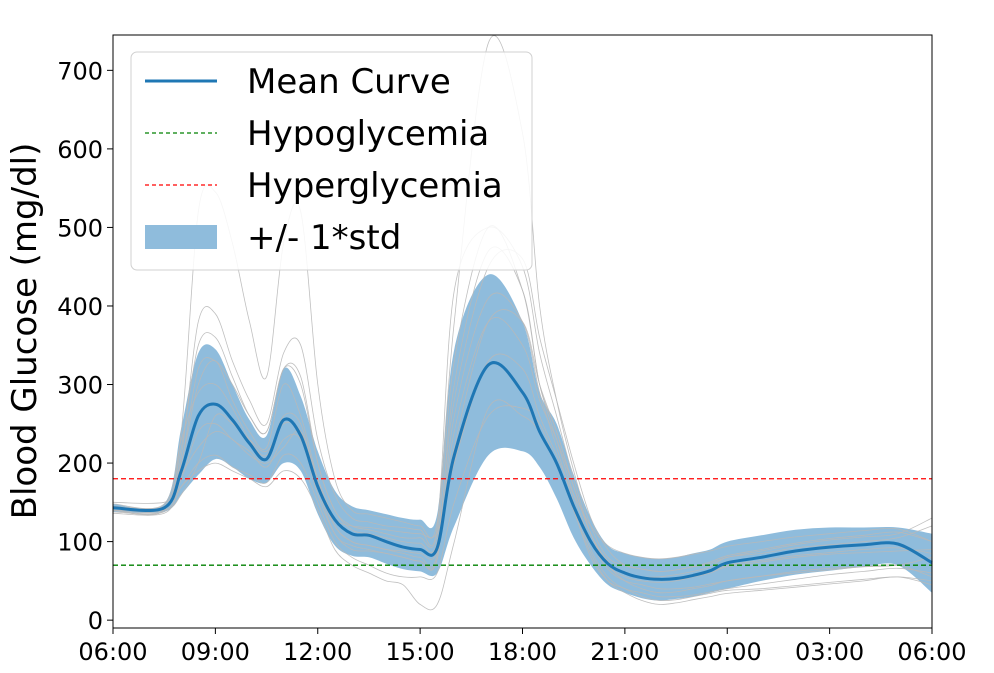 Image resolution: width=994 pixels, height=673 pixels. I want to click on y-tick-label: 200, so click(80, 464).